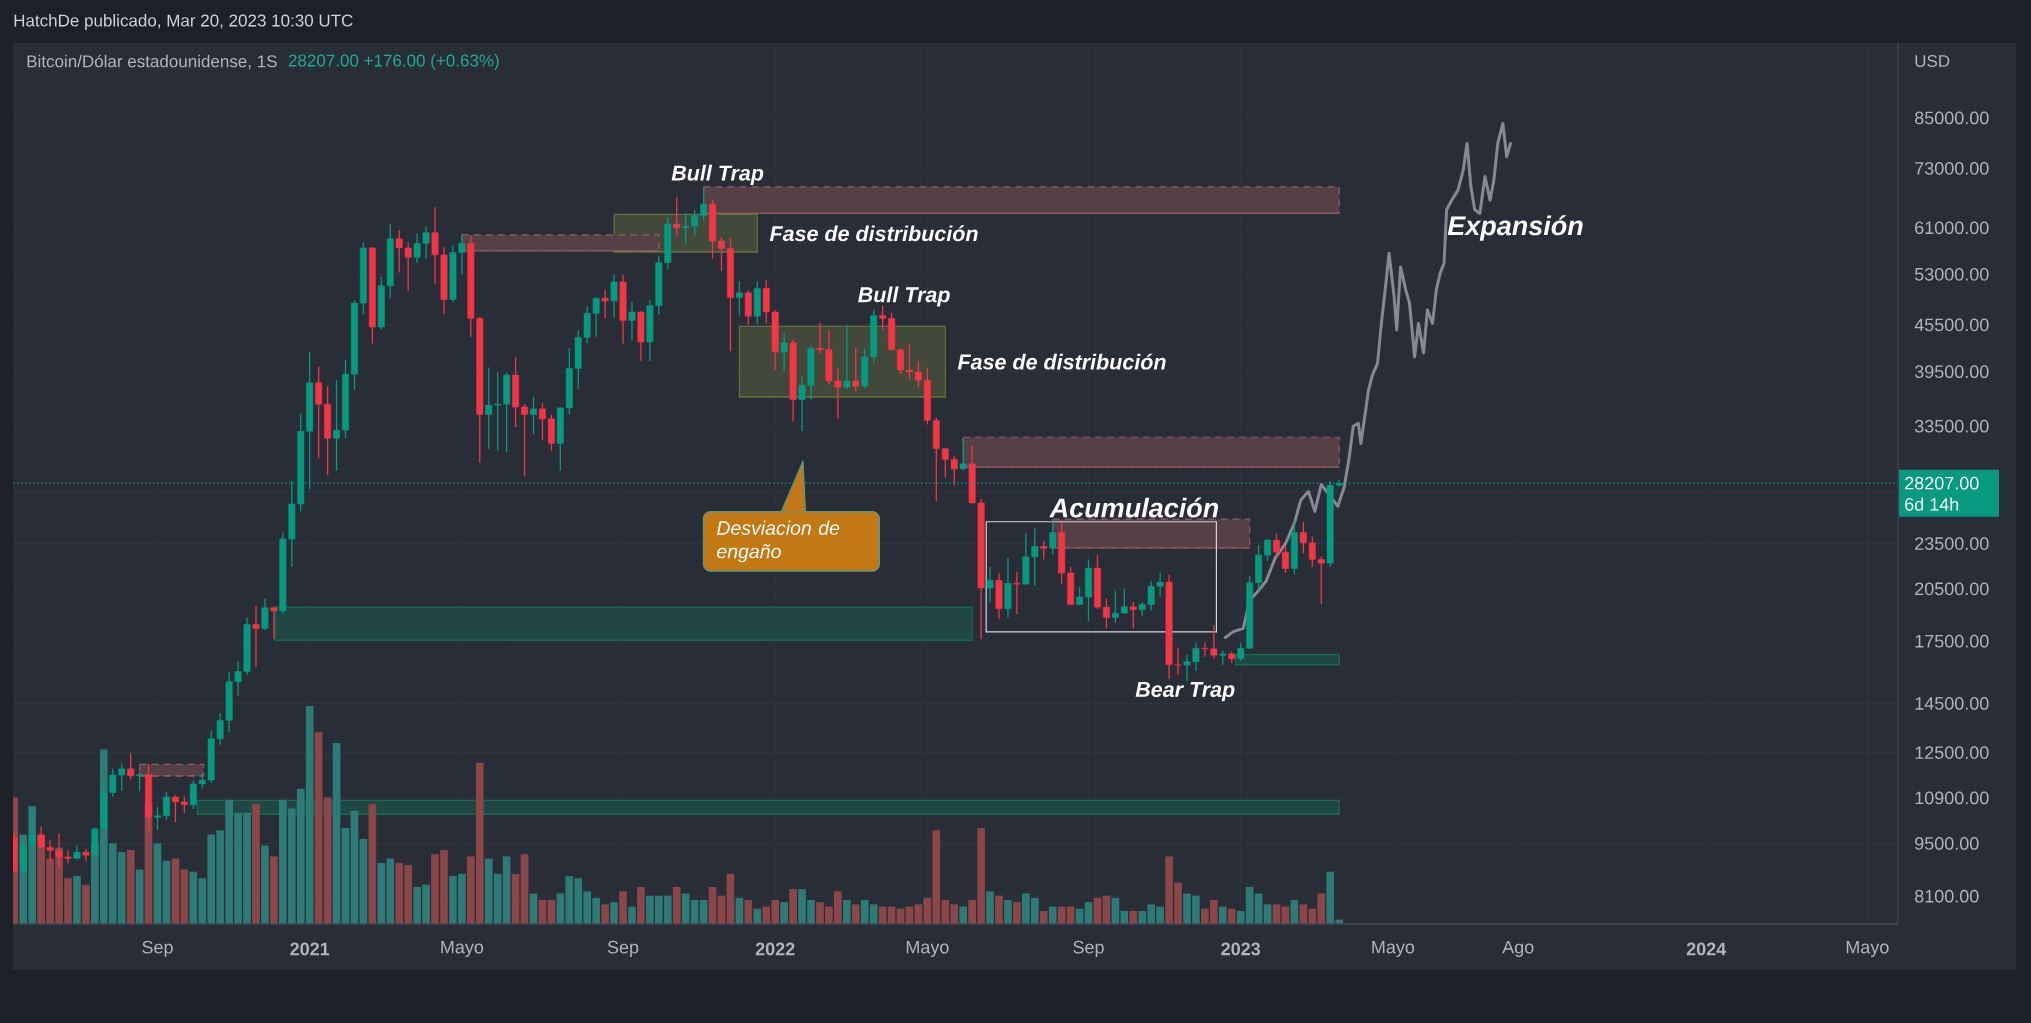  What do you see at coordinates (1952, 228) in the screenshot?
I see `y-tick-label: 61000.00` at bounding box center [1952, 228].